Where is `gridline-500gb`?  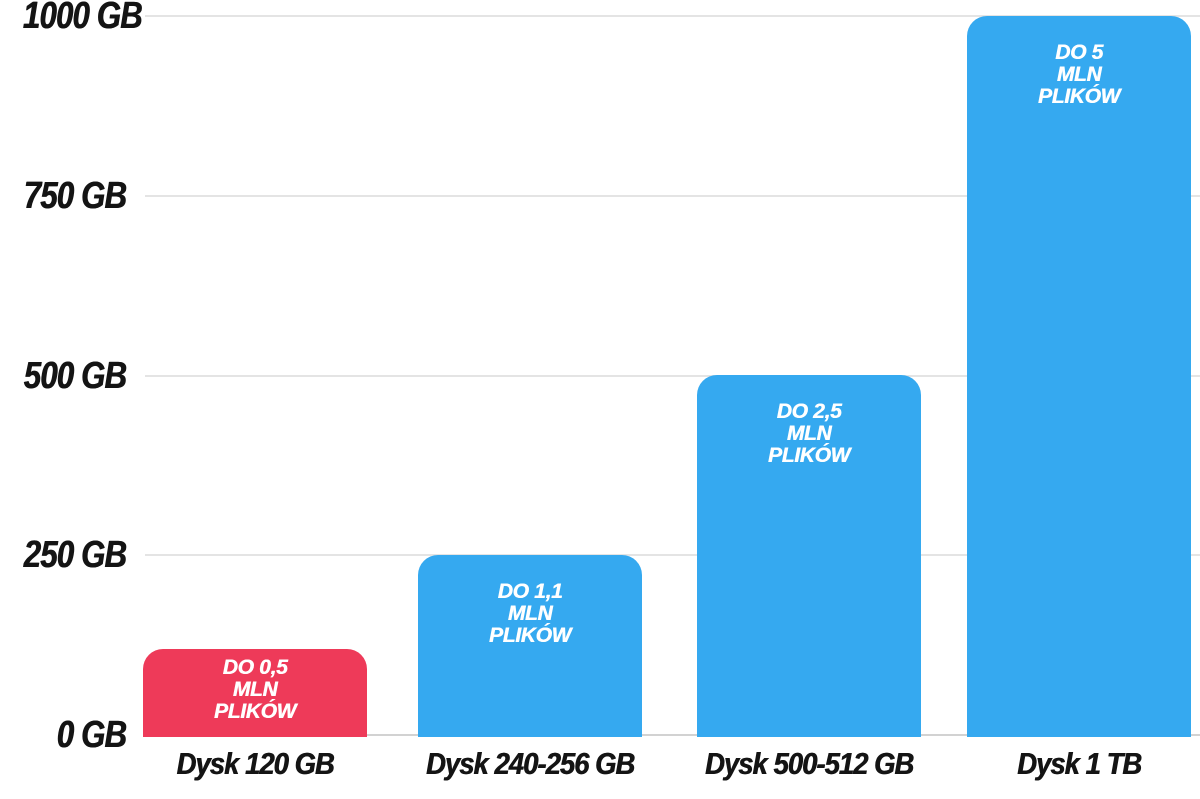
gridline-500gb is located at coordinates (672, 375).